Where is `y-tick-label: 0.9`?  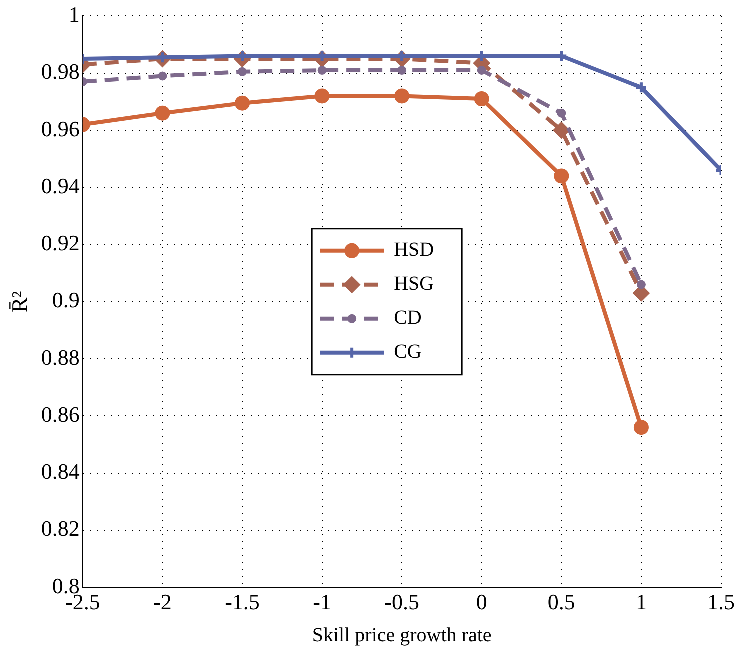
y-tick-label: 0.9 is located at coordinates (66, 300).